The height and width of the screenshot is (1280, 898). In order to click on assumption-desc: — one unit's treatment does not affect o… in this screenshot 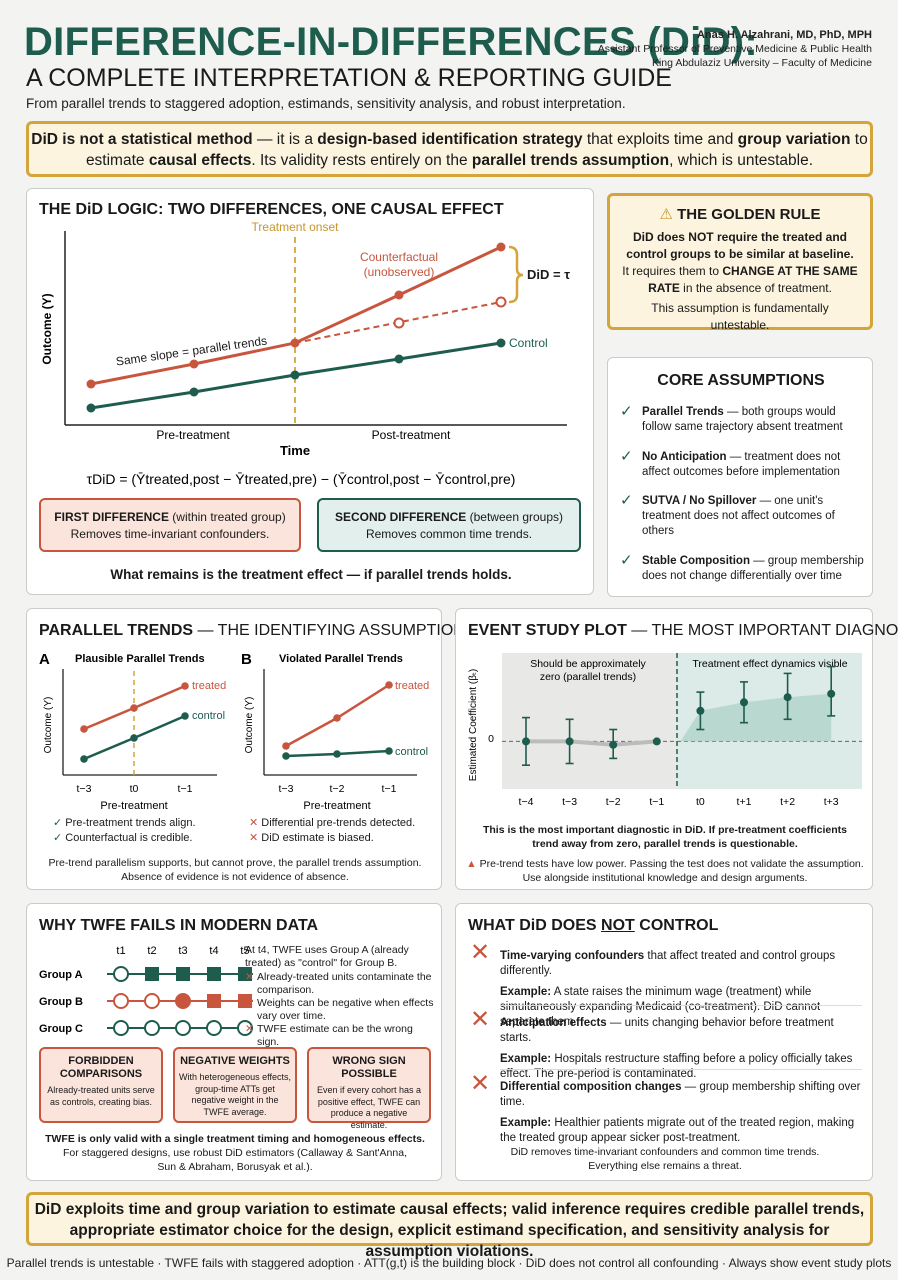, I will do `click(738, 516)`.